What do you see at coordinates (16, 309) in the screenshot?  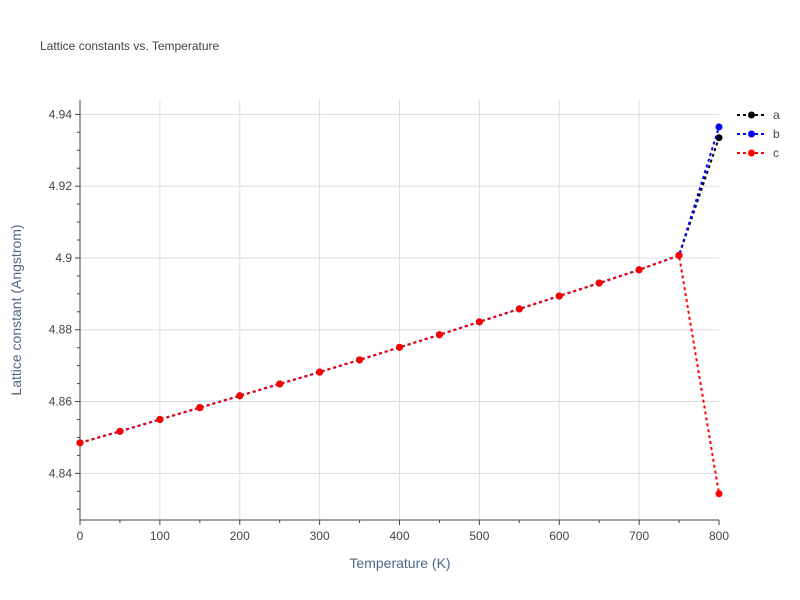 I see `y-axis-title: Lattice constant (Angstrom)` at bounding box center [16, 309].